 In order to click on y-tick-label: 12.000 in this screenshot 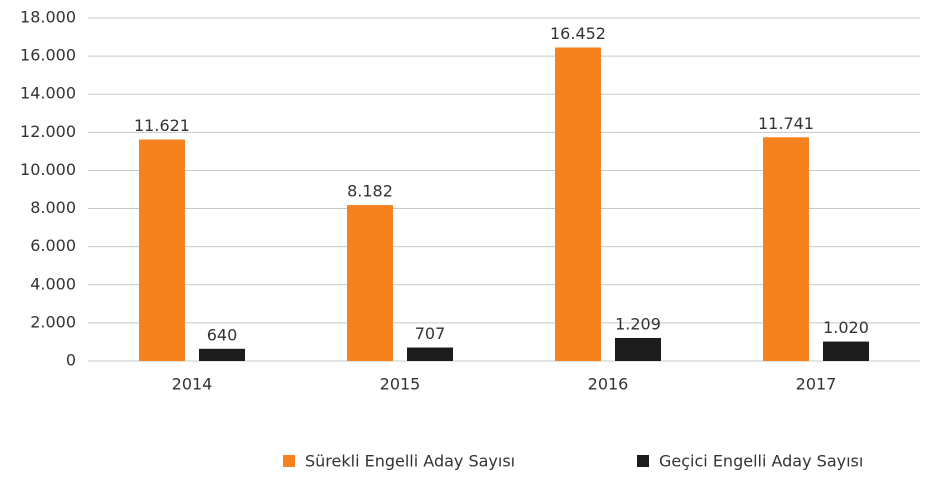, I will do `click(48, 131)`.